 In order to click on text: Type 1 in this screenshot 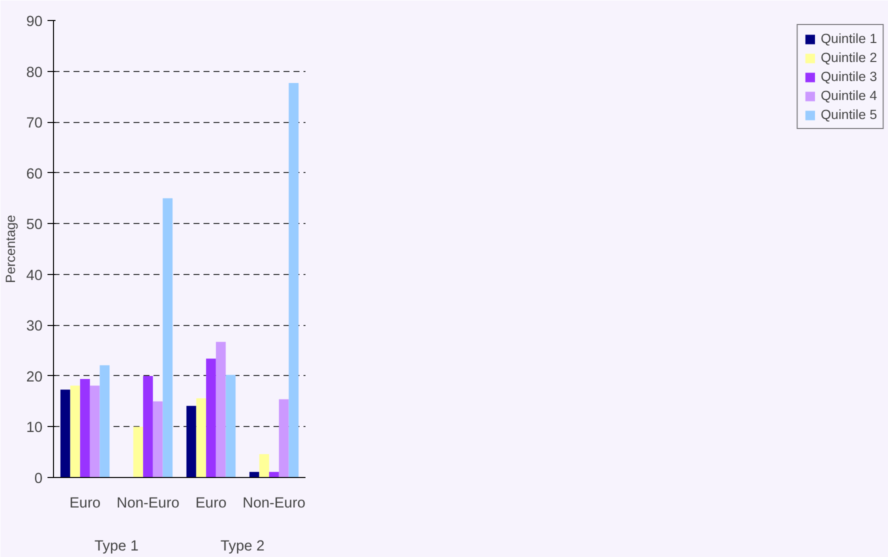, I will do `click(116, 546)`.